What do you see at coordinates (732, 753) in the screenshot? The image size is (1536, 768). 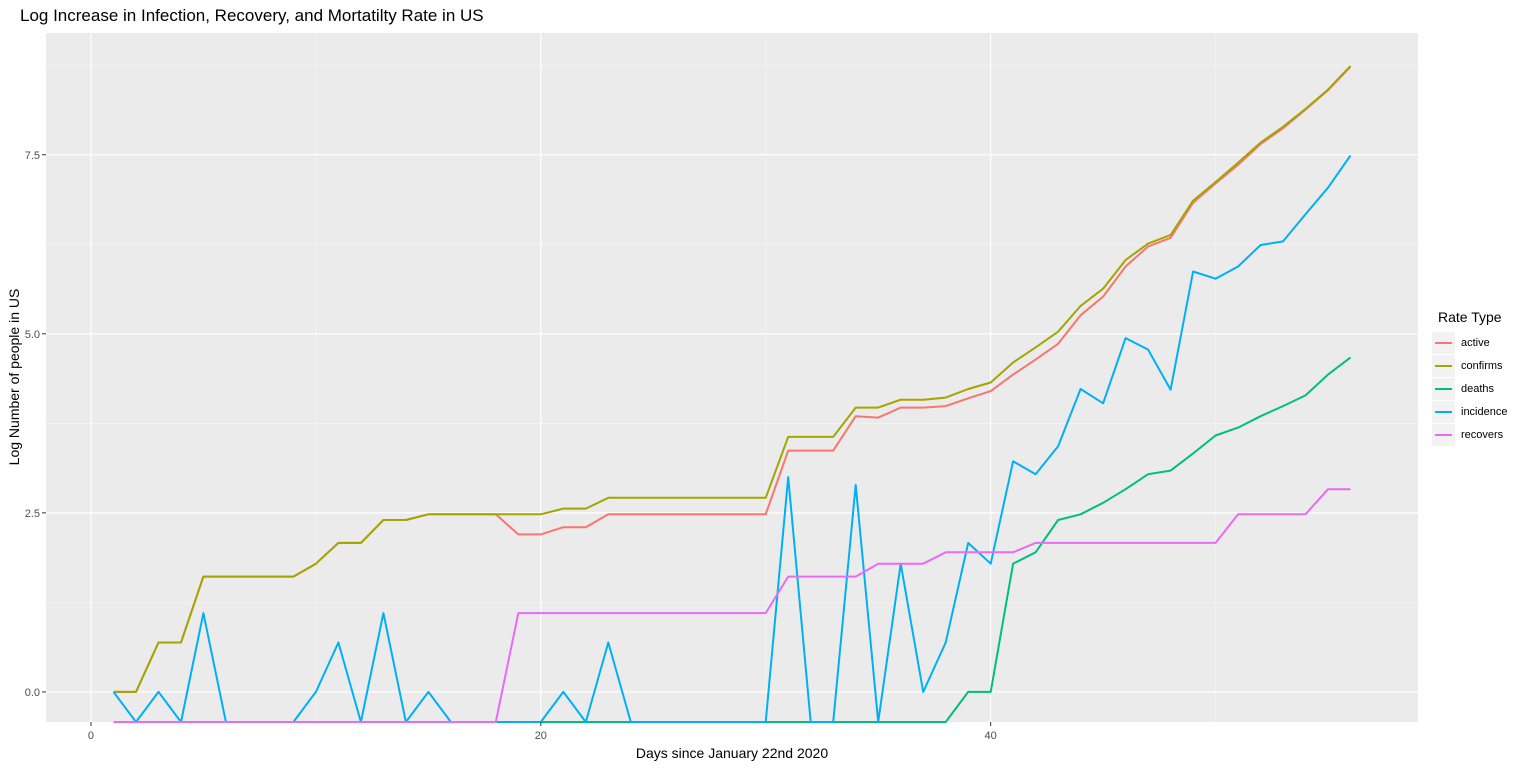 I see `x-axis-title: Days since January 22nd 2020` at bounding box center [732, 753].